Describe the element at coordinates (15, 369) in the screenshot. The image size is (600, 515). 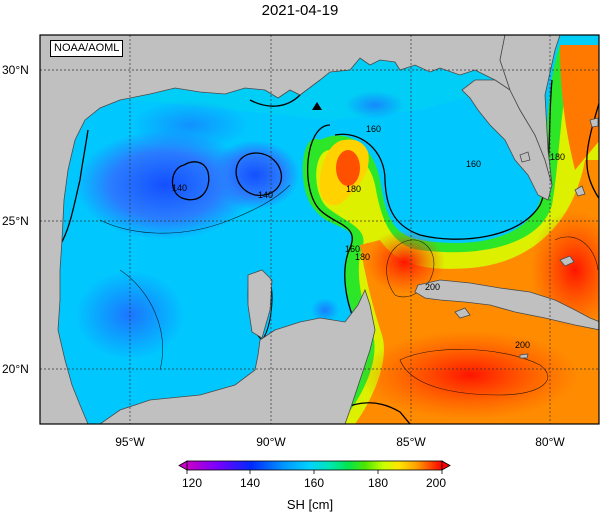
I see `lat-label-20n: 20°N` at that location.